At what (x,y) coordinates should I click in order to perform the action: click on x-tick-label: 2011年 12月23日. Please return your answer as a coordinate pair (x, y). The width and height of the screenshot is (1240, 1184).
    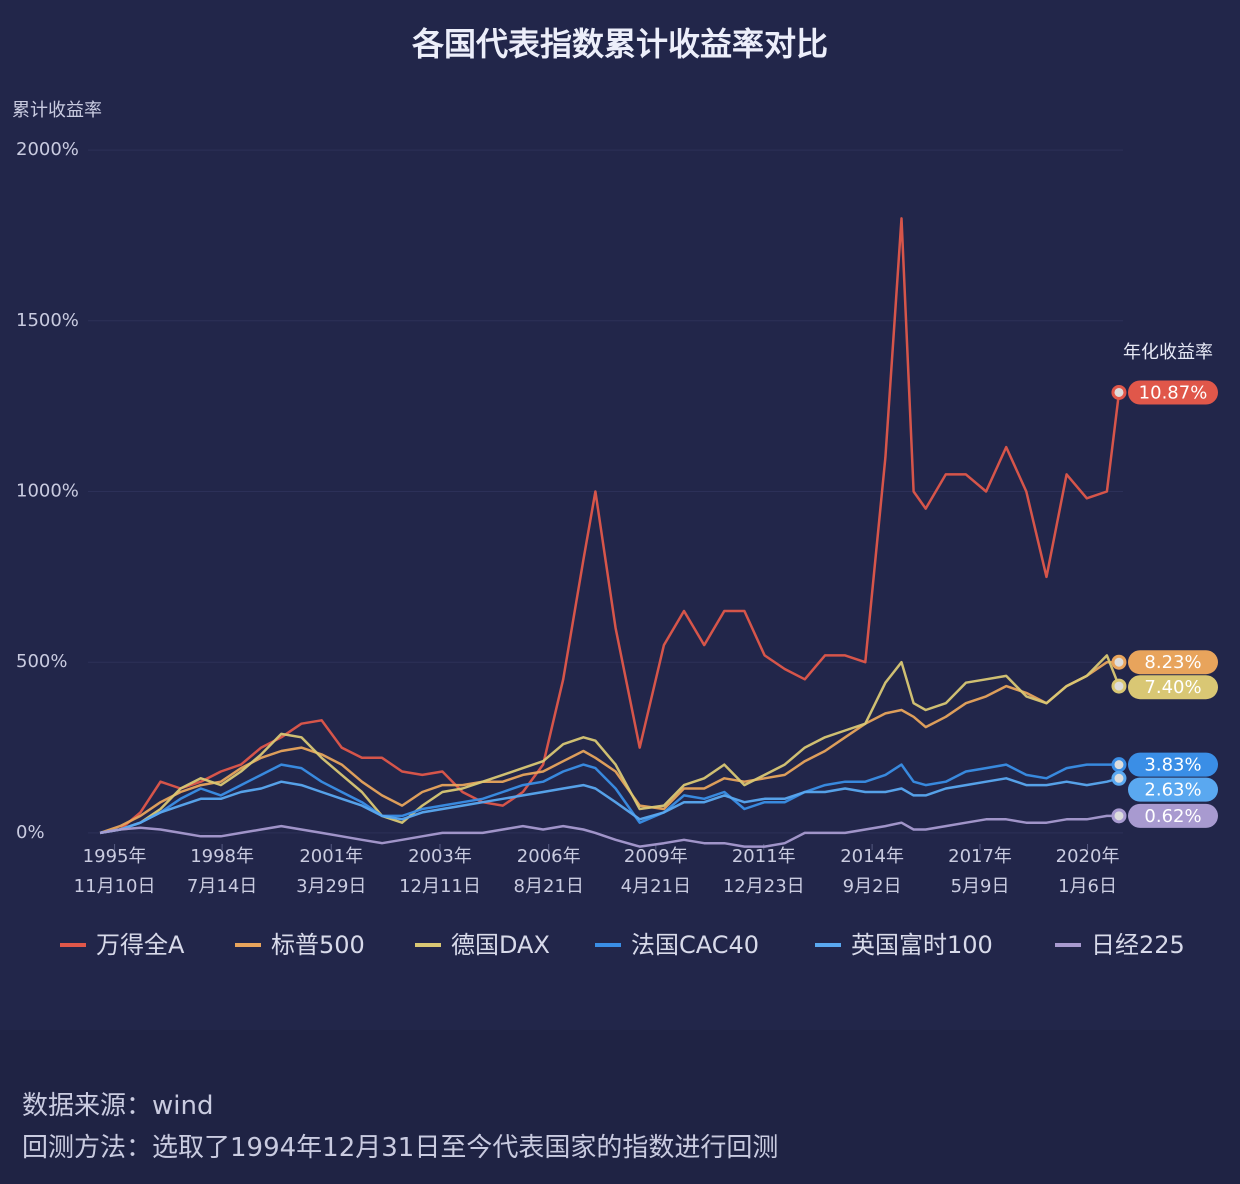
    Looking at the image, I should click on (764, 871).